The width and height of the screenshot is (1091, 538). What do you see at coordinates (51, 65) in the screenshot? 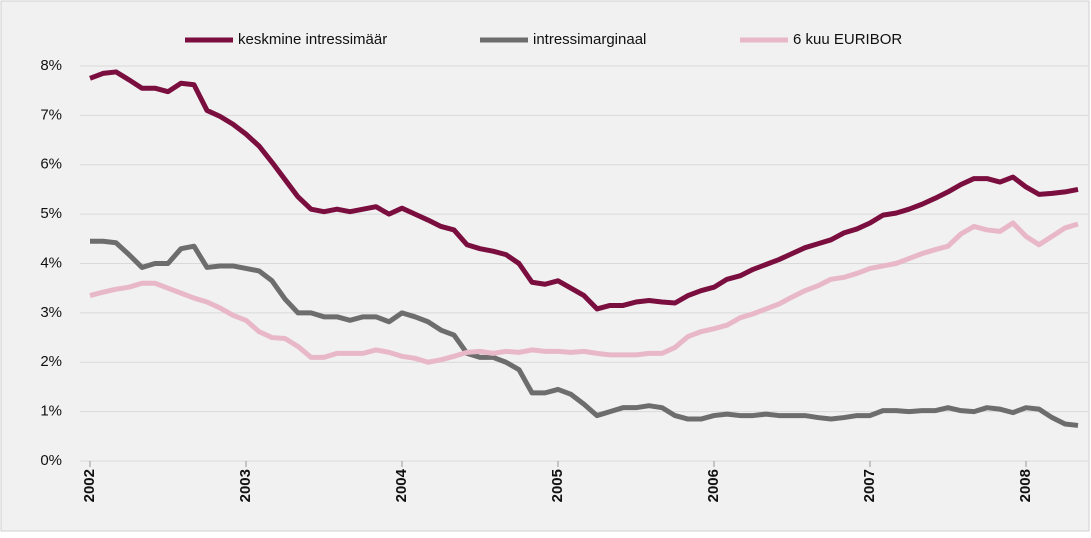
I see `y-tick-label: 8%` at bounding box center [51, 65].